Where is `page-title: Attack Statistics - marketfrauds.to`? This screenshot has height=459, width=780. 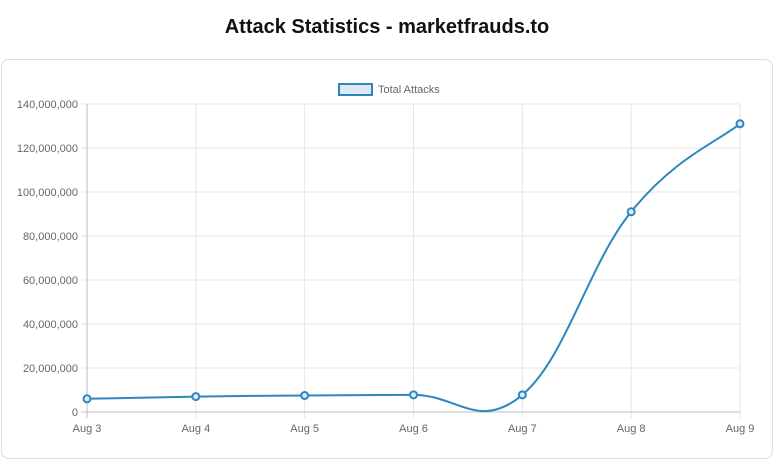 page-title: Attack Statistics - marketfrauds.to is located at coordinates (387, 27).